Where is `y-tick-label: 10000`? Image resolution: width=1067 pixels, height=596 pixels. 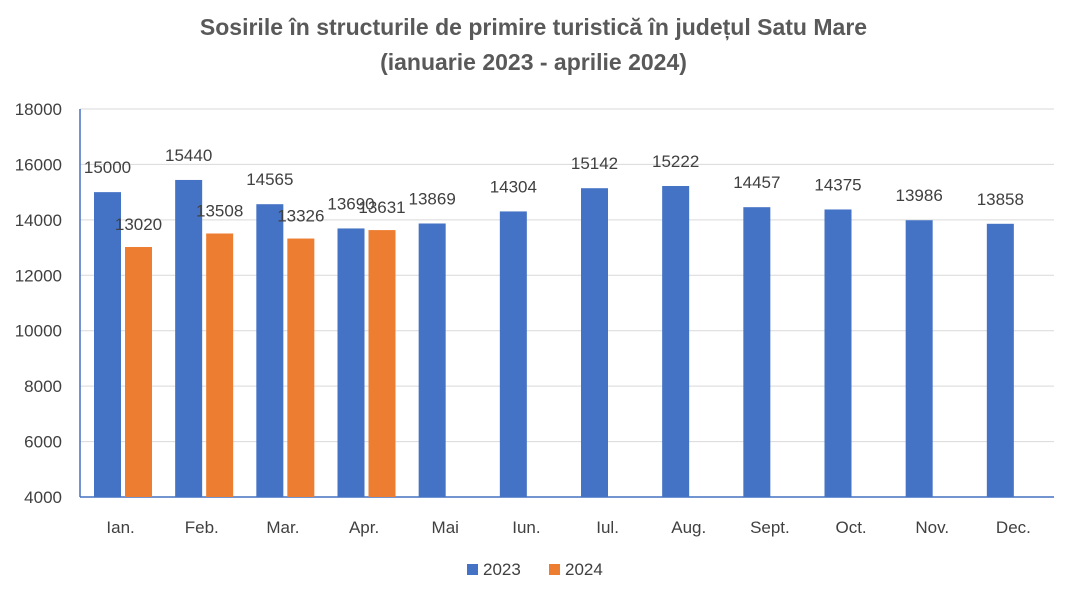
y-tick-label: 10000 is located at coordinates (38, 331).